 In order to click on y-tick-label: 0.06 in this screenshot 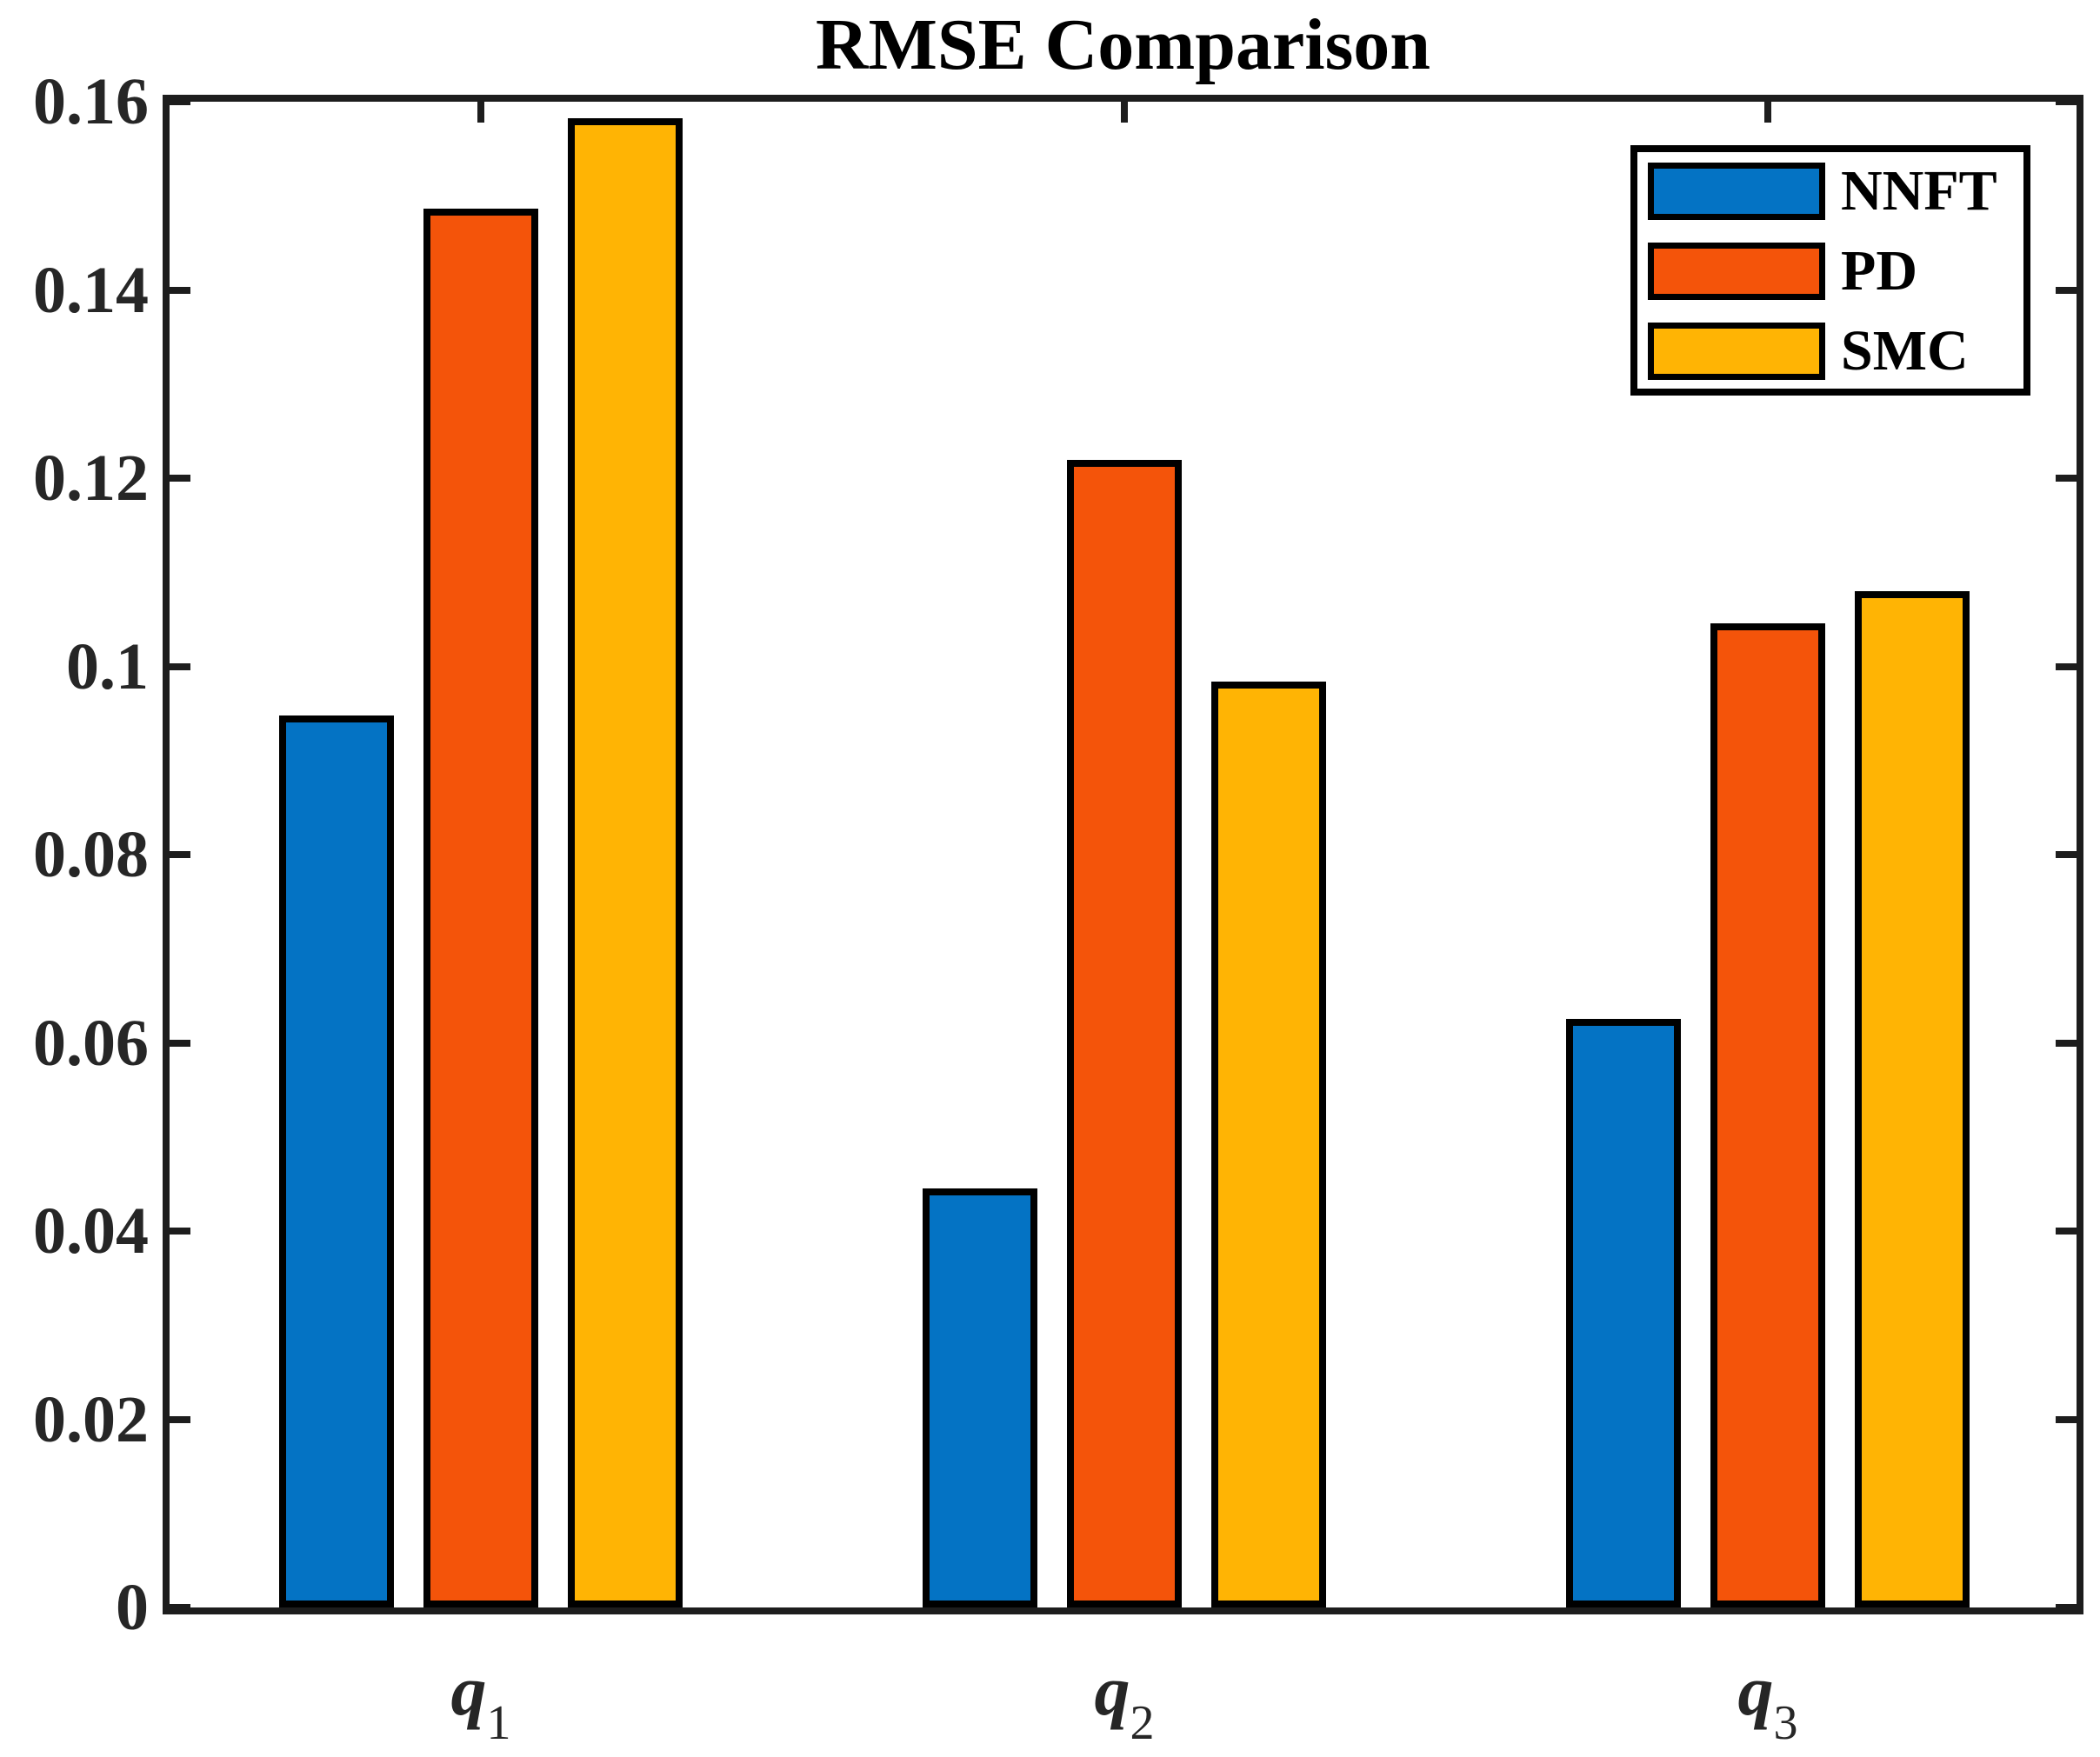, I will do `click(91, 1043)`.